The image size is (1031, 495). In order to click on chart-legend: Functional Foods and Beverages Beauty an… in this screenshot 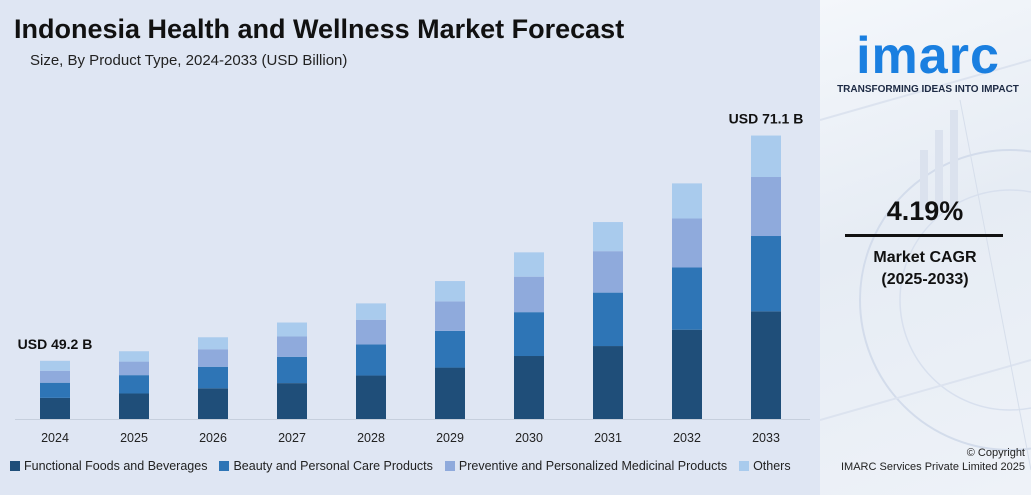, I will do `click(400, 466)`.